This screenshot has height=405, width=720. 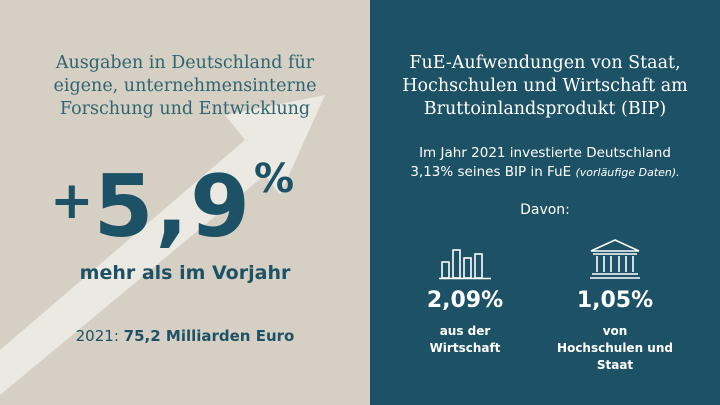 What do you see at coordinates (615, 331) in the screenshot?
I see `stat-label-line: von` at bounding box center [615, 331].